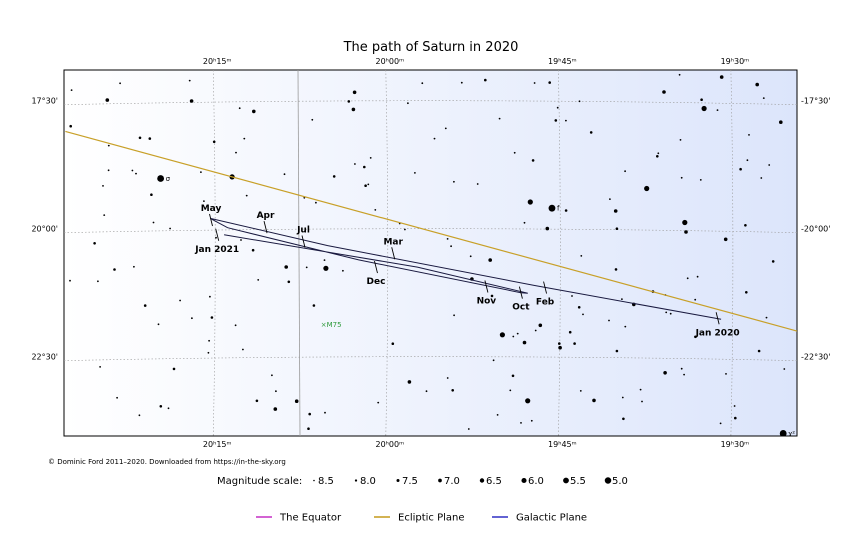  What do you see at coordinates (259, 481) in the screenshot?
I see `magnitude-scale-label: Magnitude scale:` at bounding box center [259, 481].